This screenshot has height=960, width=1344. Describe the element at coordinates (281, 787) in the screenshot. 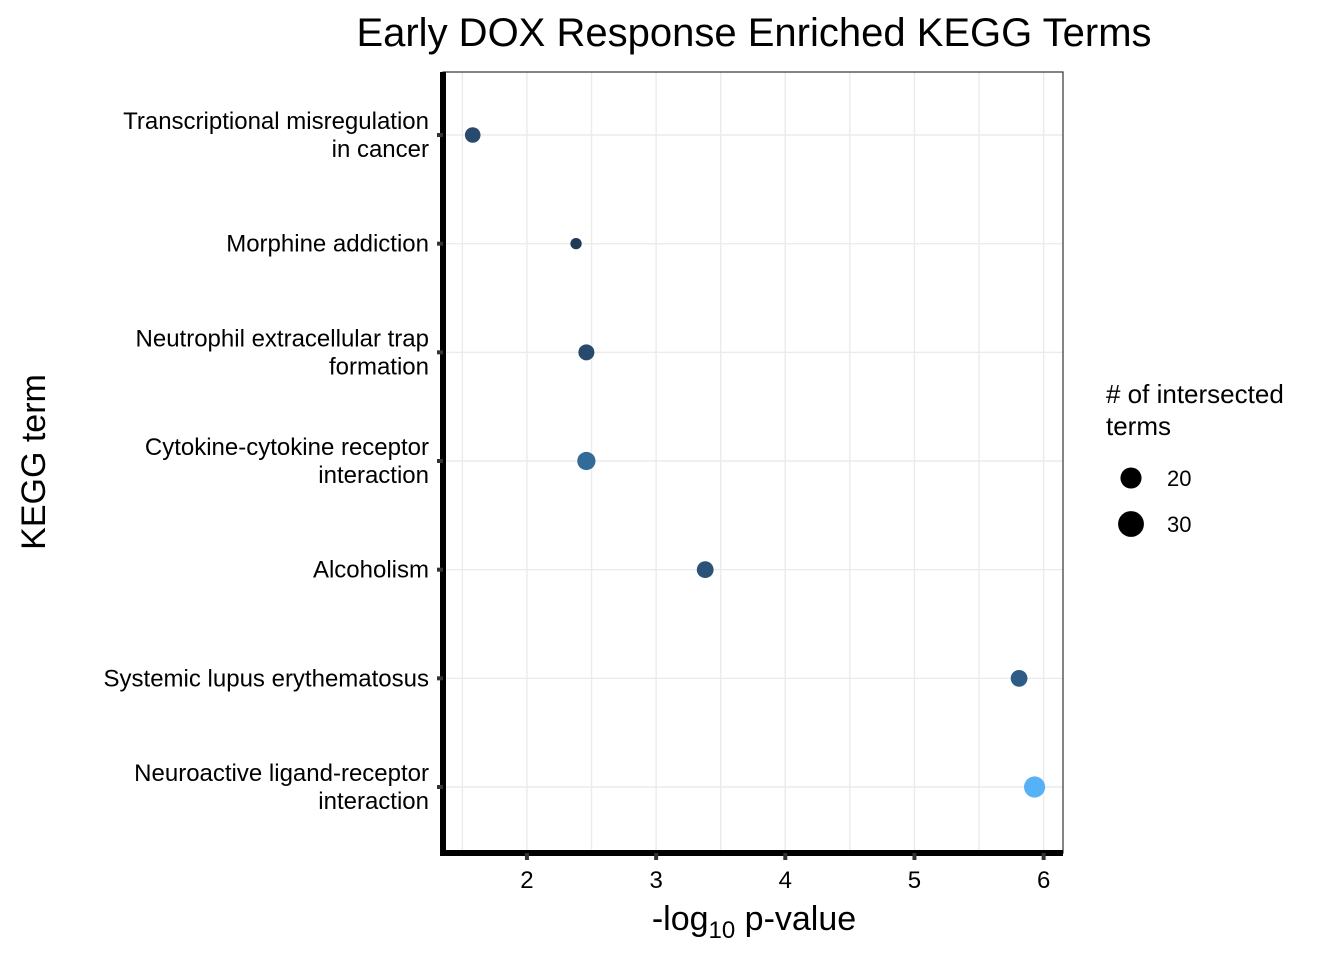

I see `y-tick-label: Neuroactive ligand-receptor interaction` at that location.